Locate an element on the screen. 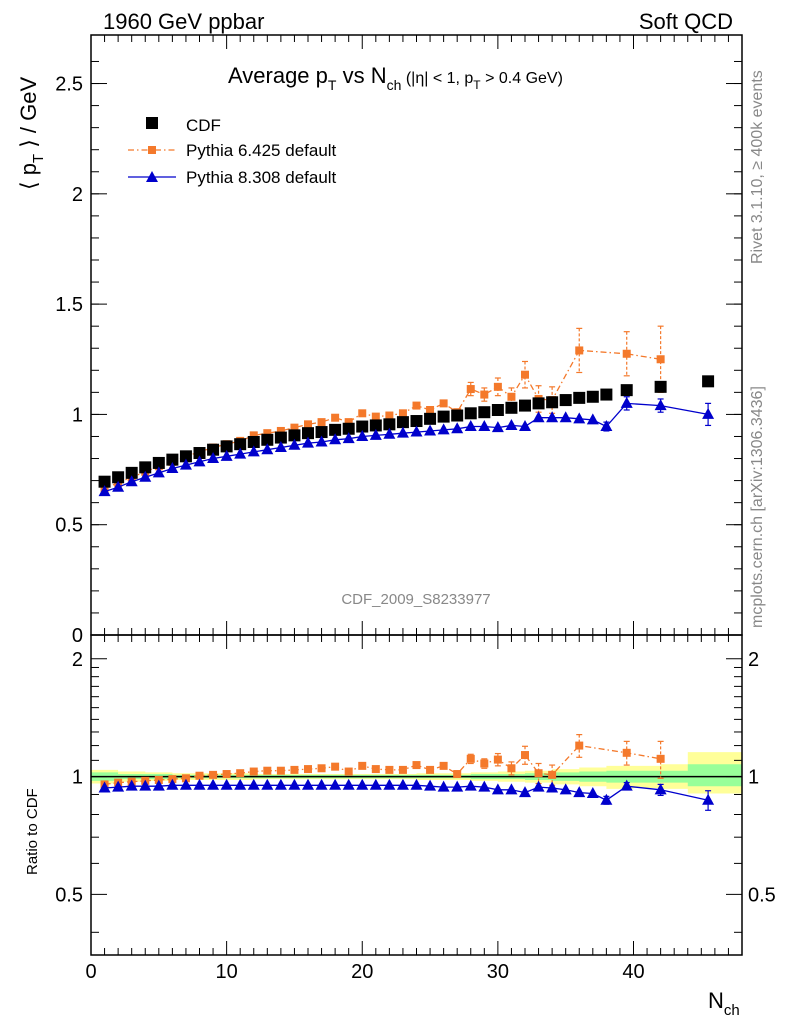 This screenshot has width=786, height=1024. ratio-ytick-label: 0.5 is located at coordinates (69, 895).